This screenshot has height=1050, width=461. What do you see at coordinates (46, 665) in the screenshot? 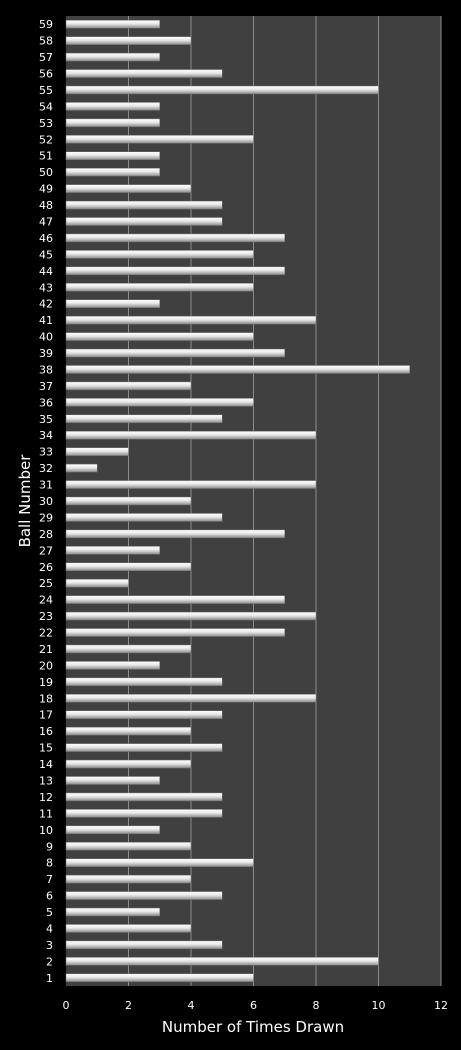
I see `y-tick-label: 20` at bounding box center [46, 665].